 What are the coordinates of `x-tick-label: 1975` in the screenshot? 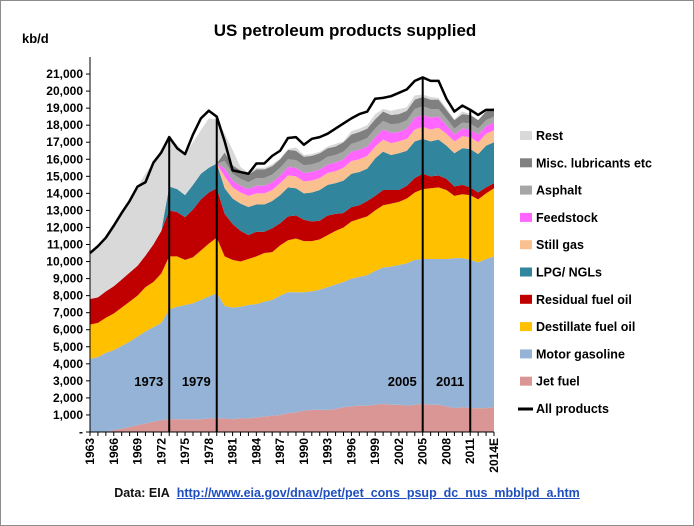 It's located at (185, 451).